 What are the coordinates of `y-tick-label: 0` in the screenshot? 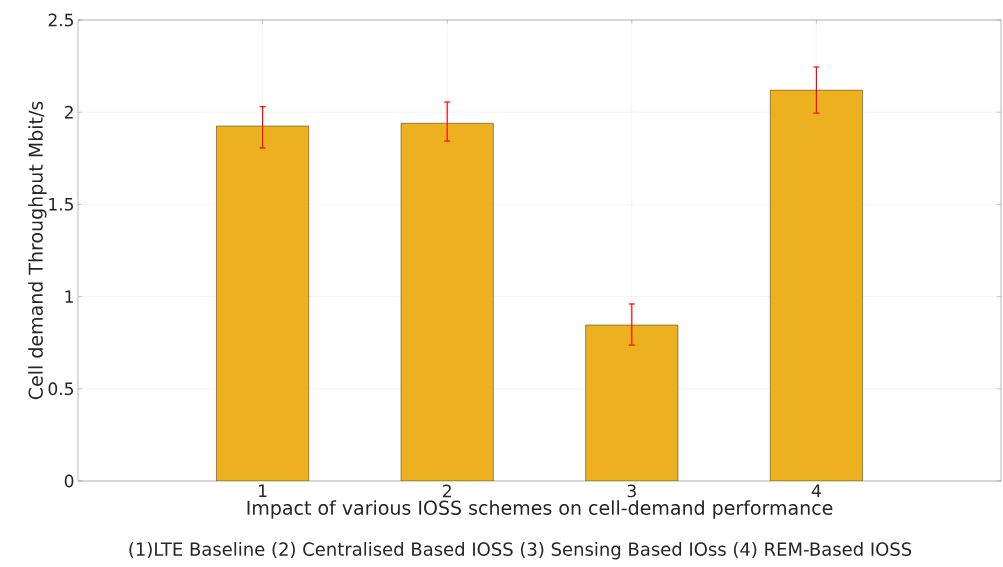 It's located at (69, 481).